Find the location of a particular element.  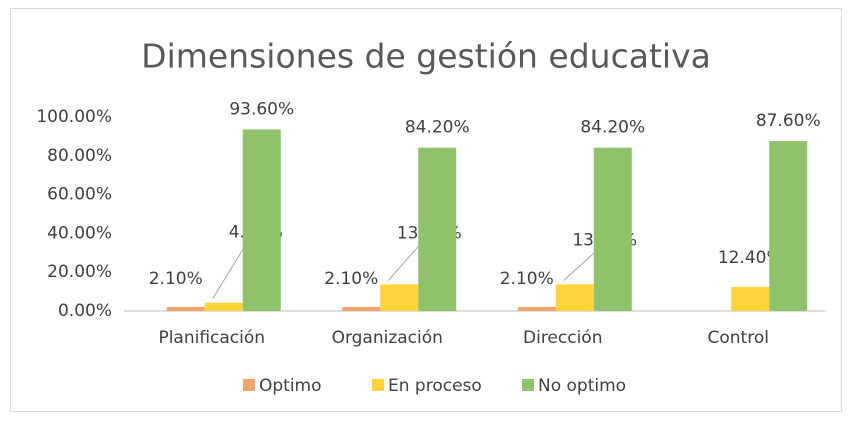

x-tick-label: Control is located at coordinates (738, 338).